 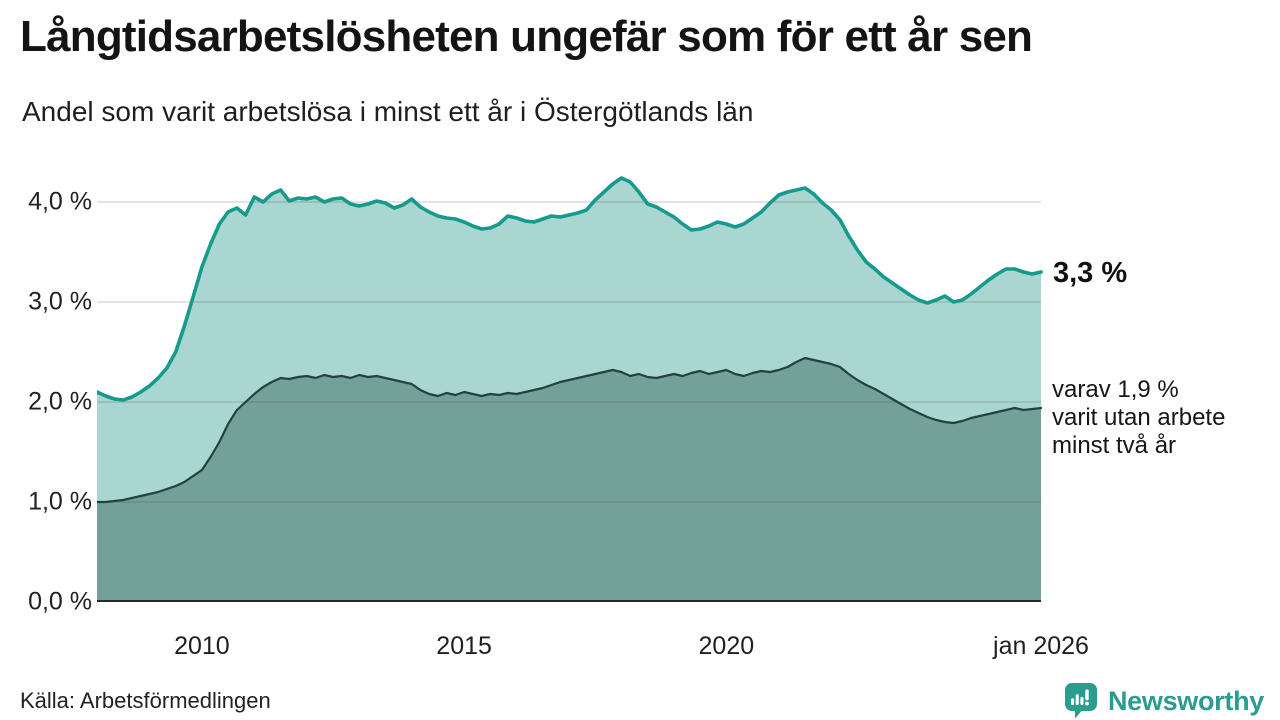 I want to click on y-tick-label: 2,0 %, so click(x=60, y=401).